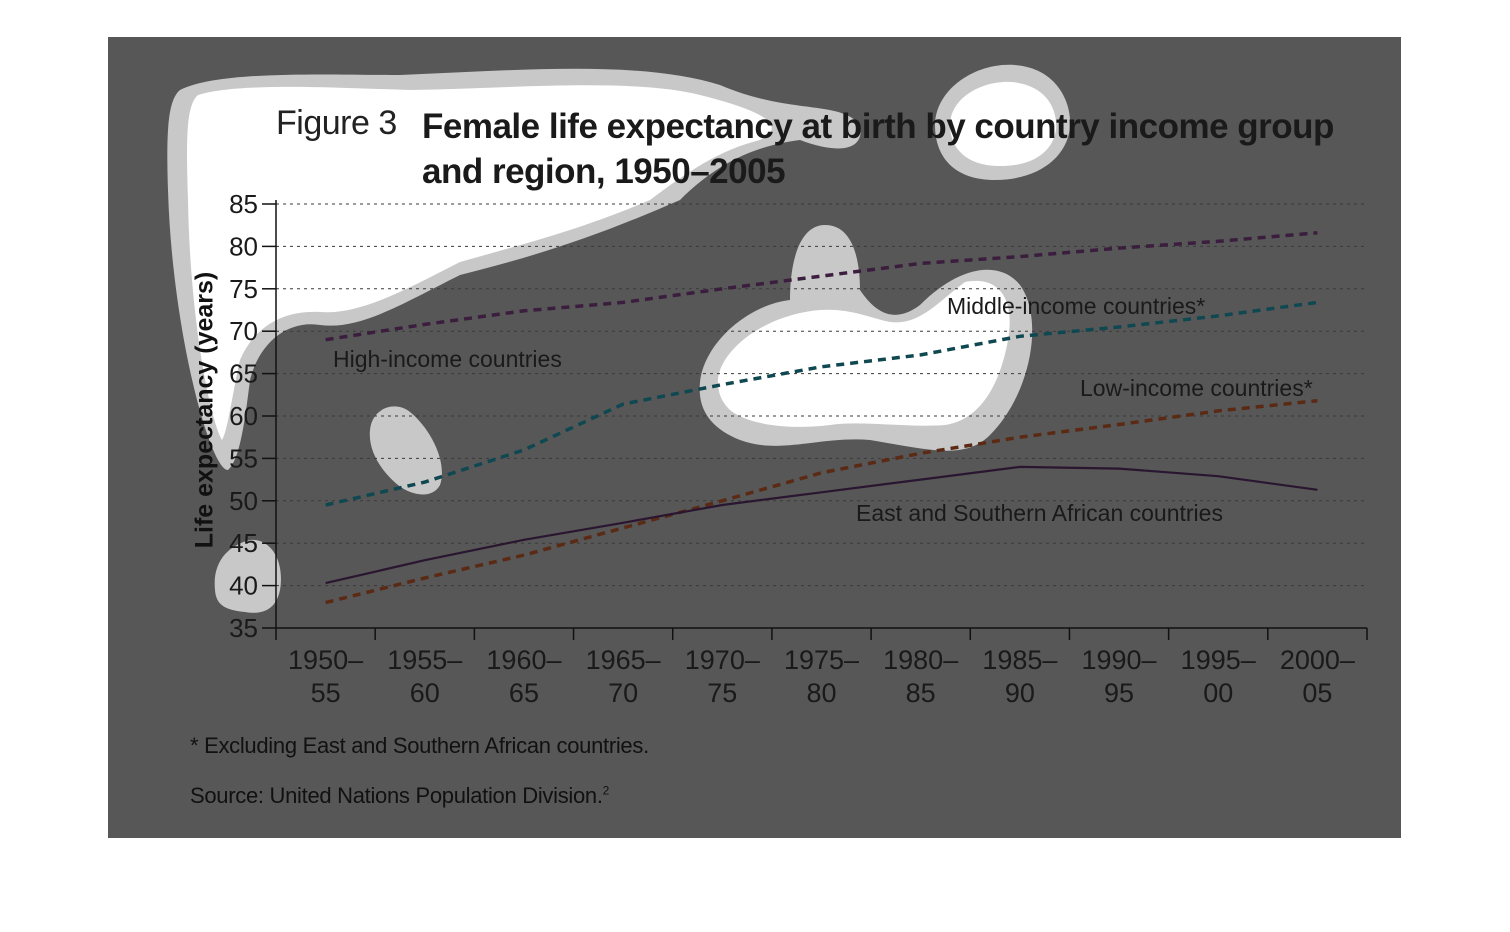 This screenshot has height=932, width=1510. I want to click on figure-number: Figure 3, so click(336, 123).